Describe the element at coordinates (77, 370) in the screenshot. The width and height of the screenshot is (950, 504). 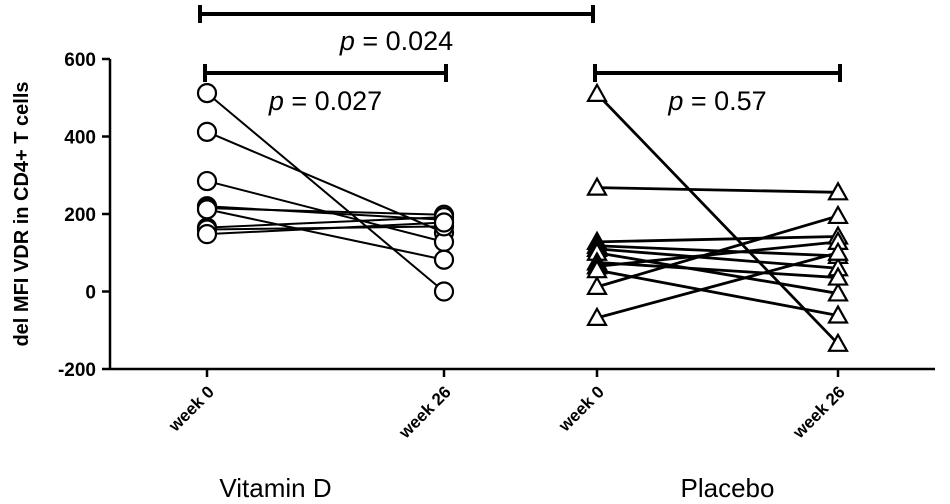
I see `y-tick-label: -200` at that location.